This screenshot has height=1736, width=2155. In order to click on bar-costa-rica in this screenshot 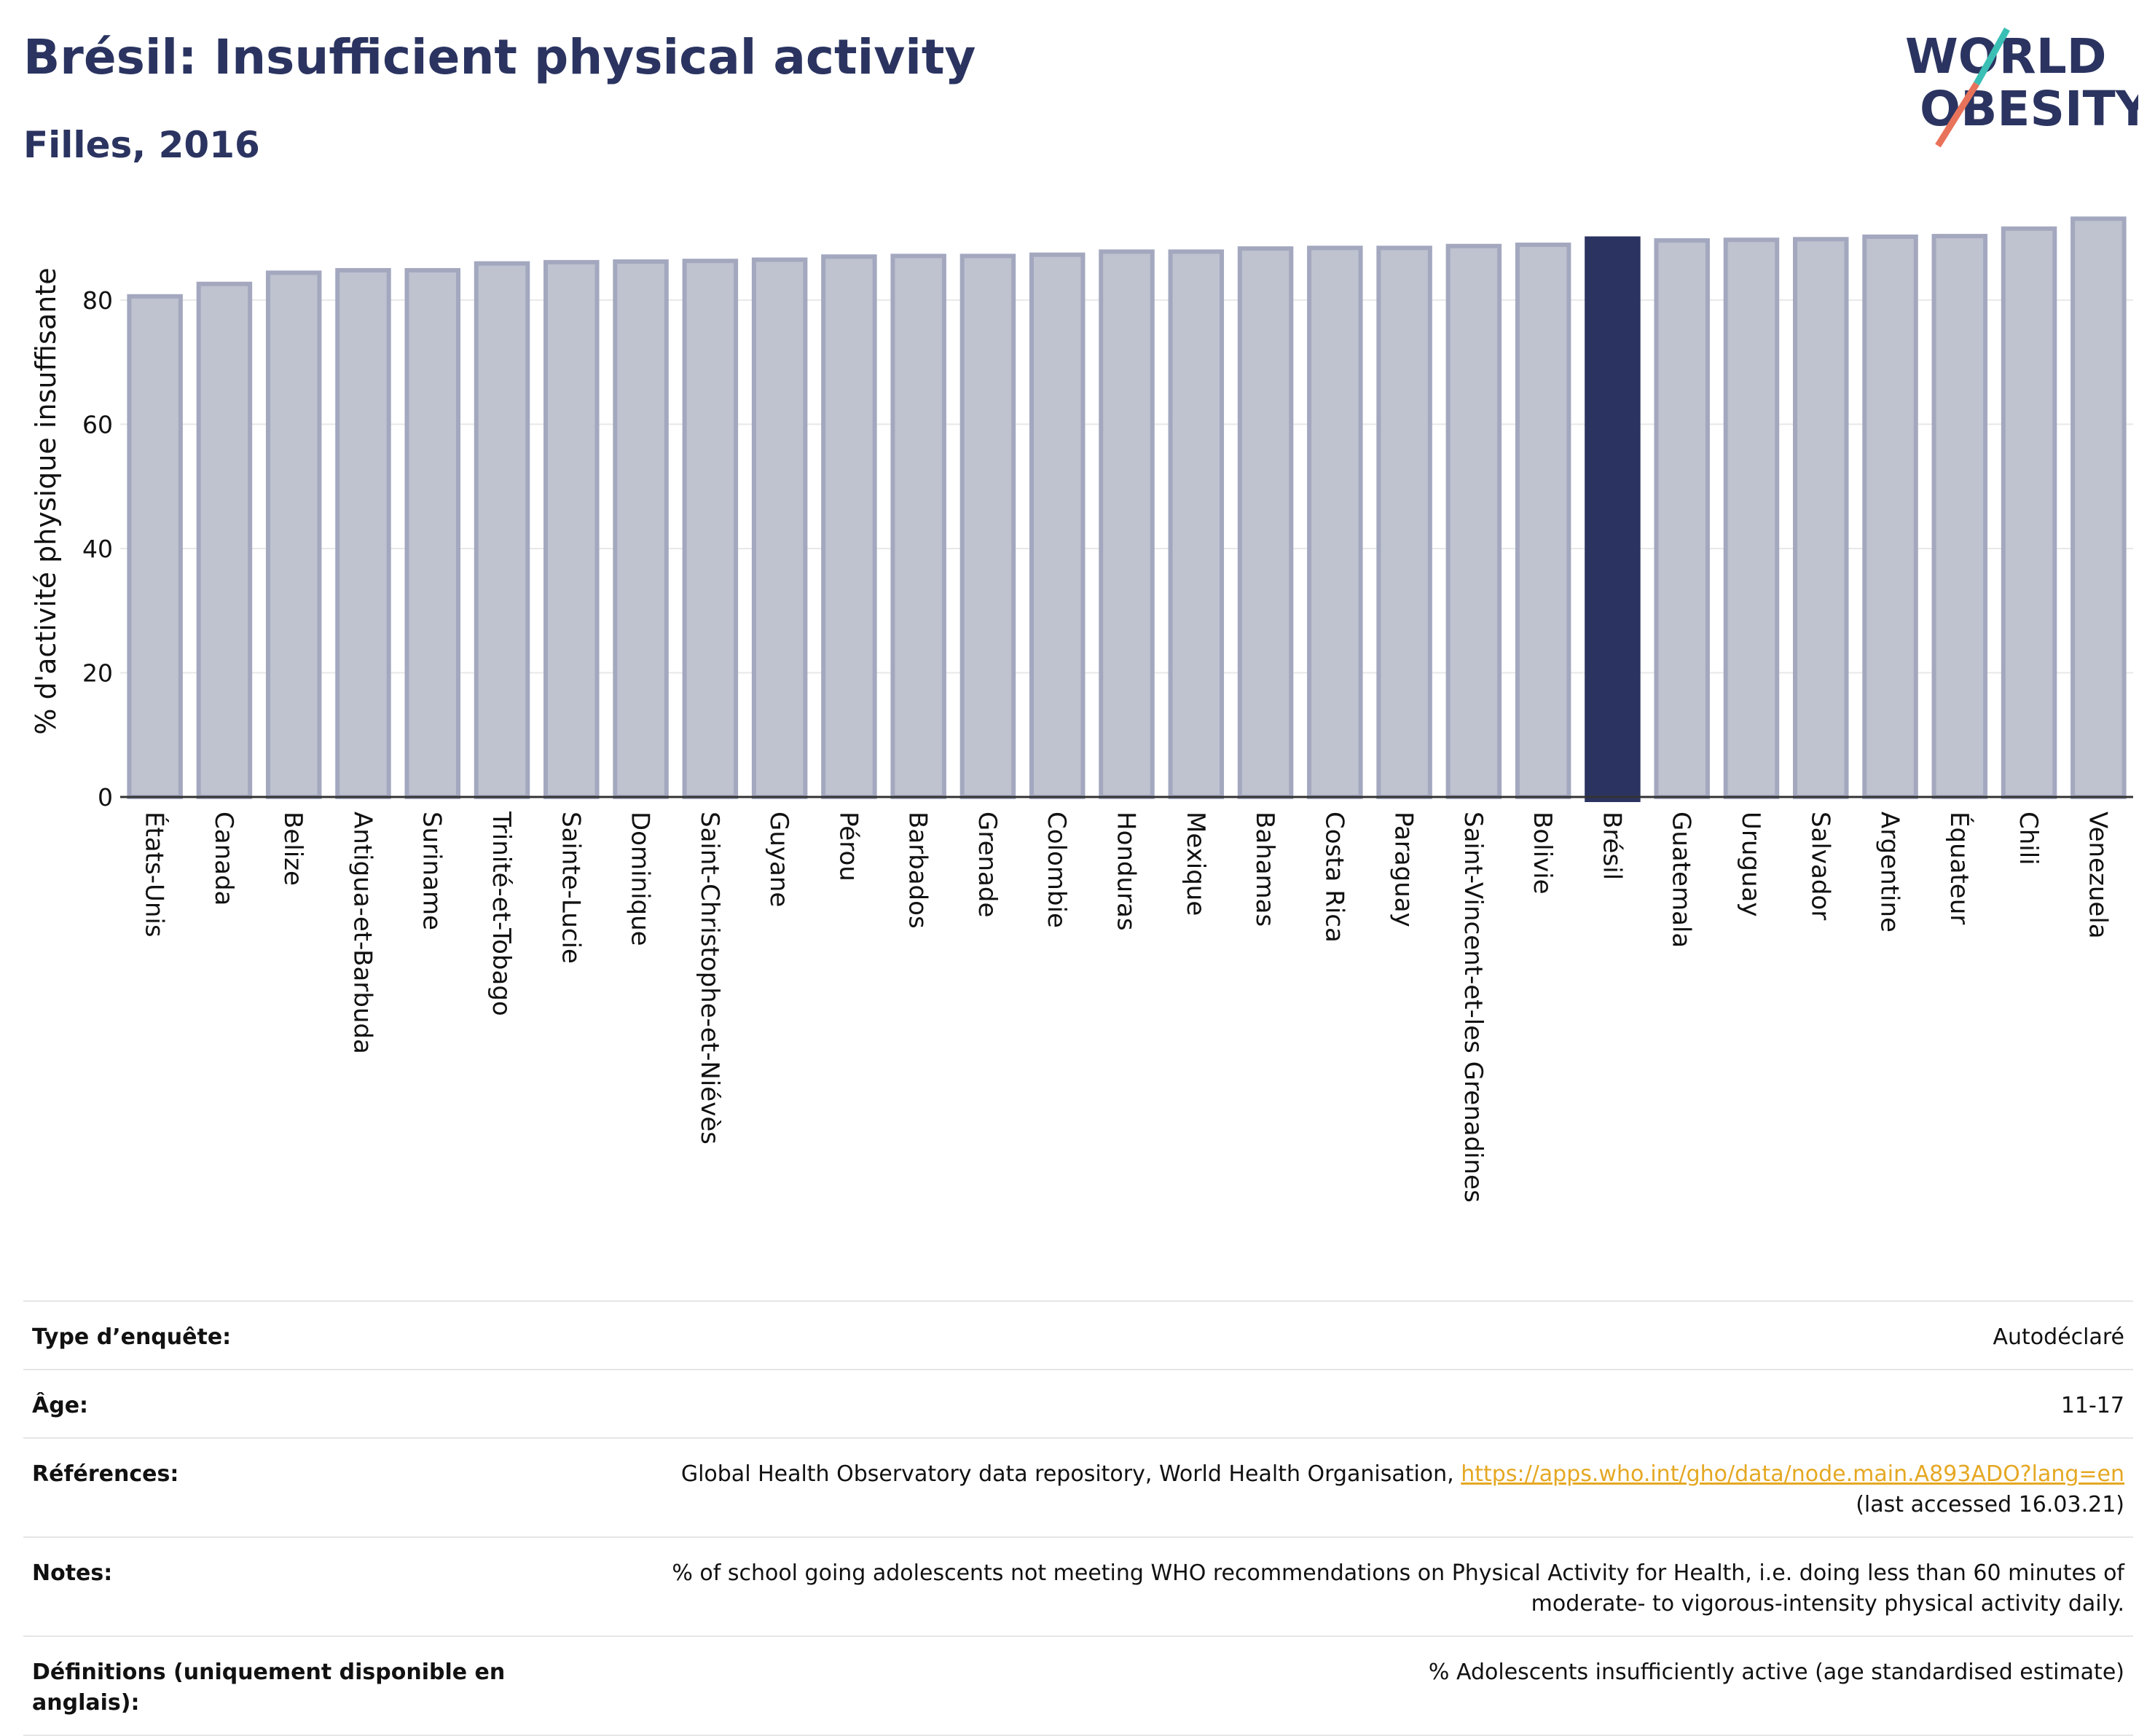, I will do `click(1335, 523)`.